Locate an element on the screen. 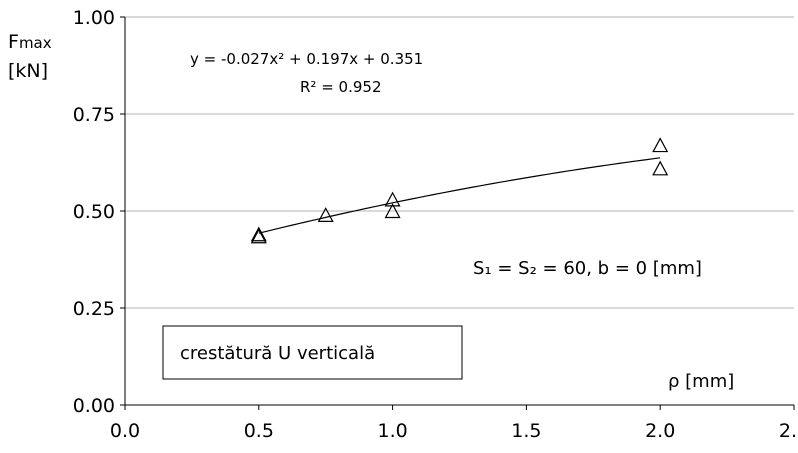  y-axis-label-main: F is located at coordinates (13, 42).